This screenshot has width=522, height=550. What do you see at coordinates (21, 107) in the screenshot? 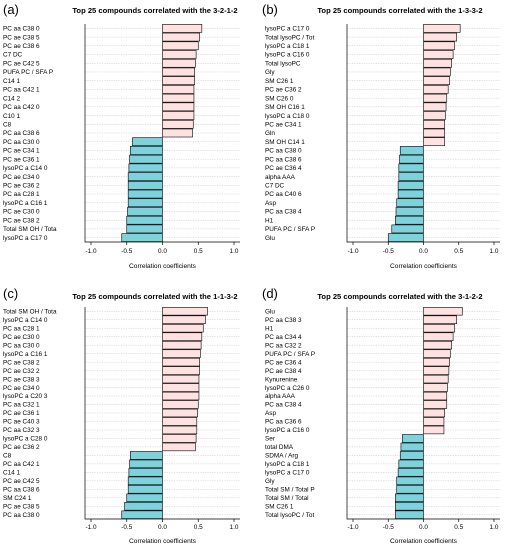
I see `category-label: PC aa C42 0` at bounding box center [21, 107].